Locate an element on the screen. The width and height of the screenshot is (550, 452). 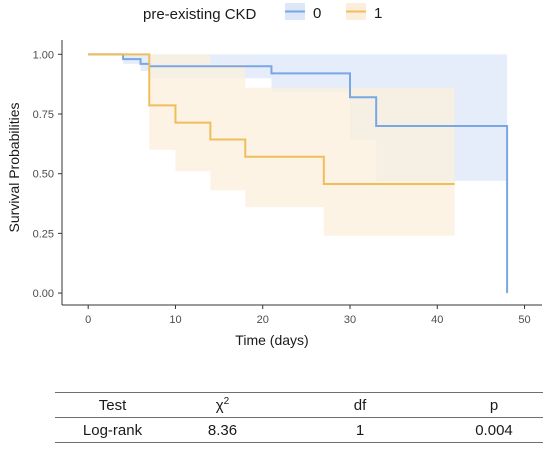
y-tick-label: 1.00 is located at coordinates (43, 55).